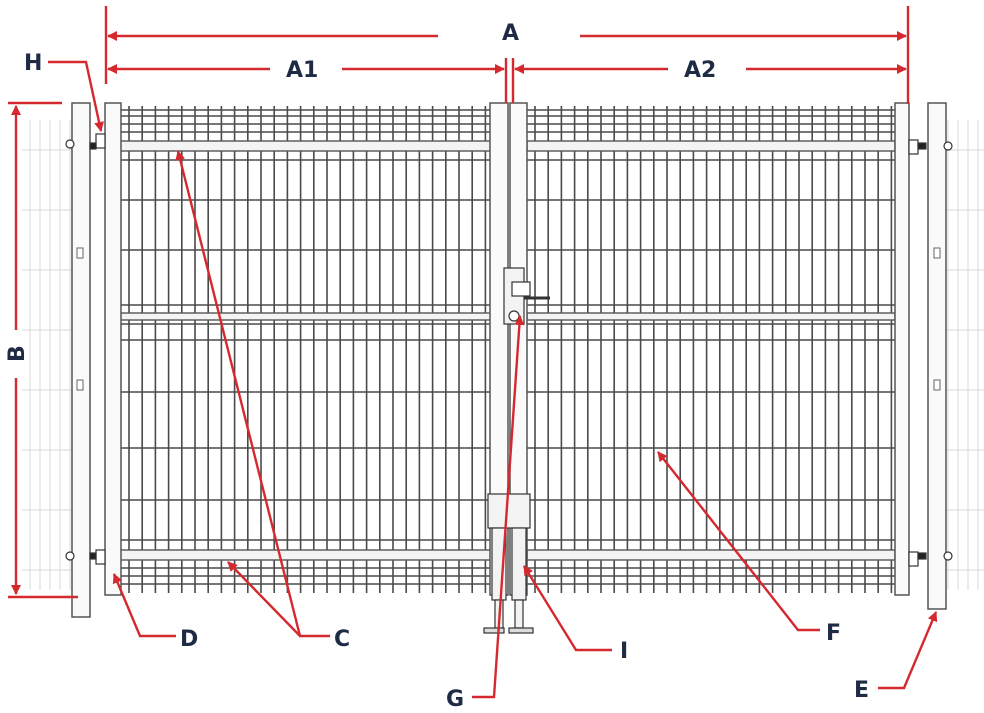 This screenshot has width=984, height=713. Describe the element at coordinates (81, 360) in the screenshot. I see `left-post` at that location.